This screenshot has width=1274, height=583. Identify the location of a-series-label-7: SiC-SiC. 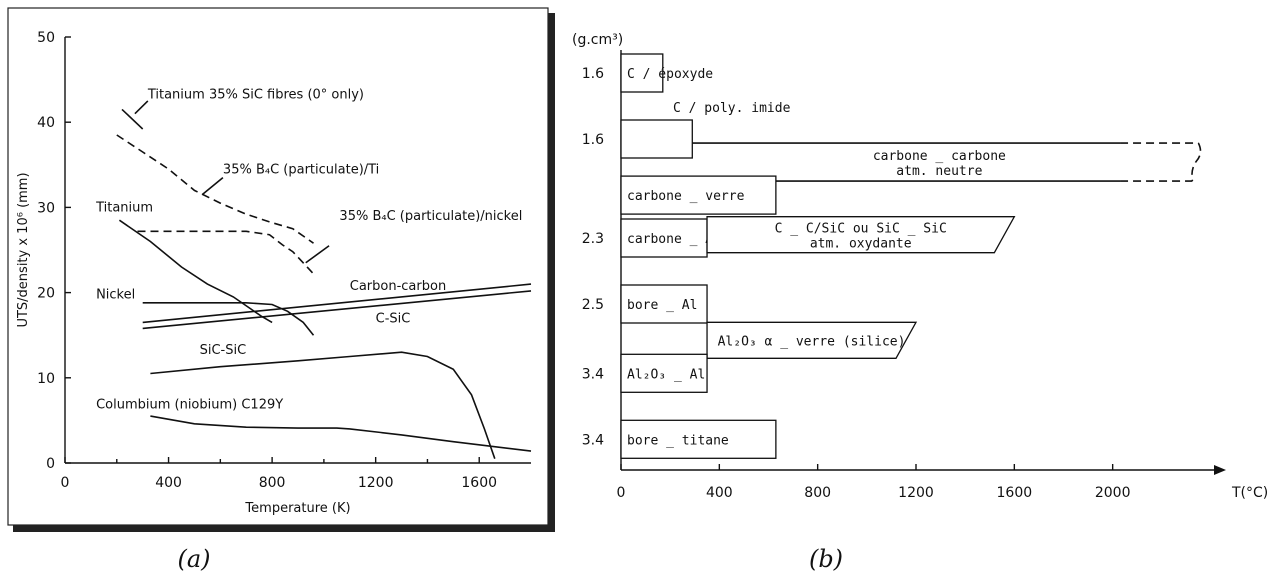
(223, 350).